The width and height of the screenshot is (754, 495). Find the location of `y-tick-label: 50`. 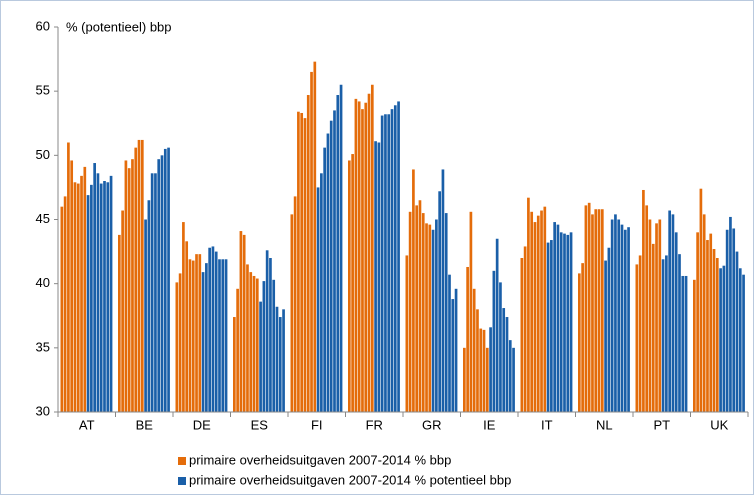

y-tick-label: 50 is located at coordinates (43, 154).